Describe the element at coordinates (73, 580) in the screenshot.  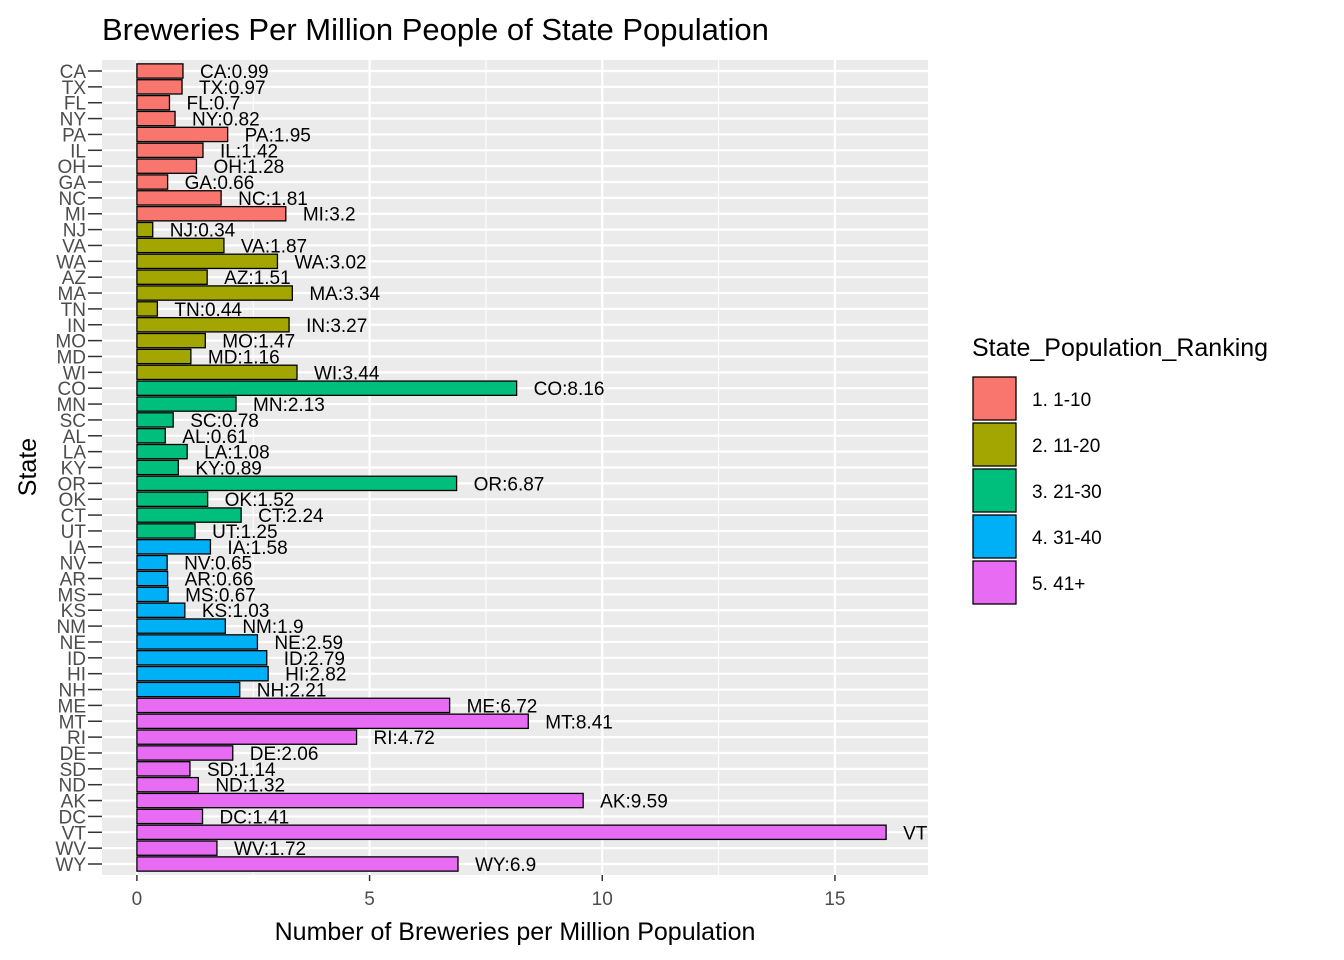
I see `y-tick-label-ar: AR` at that location.